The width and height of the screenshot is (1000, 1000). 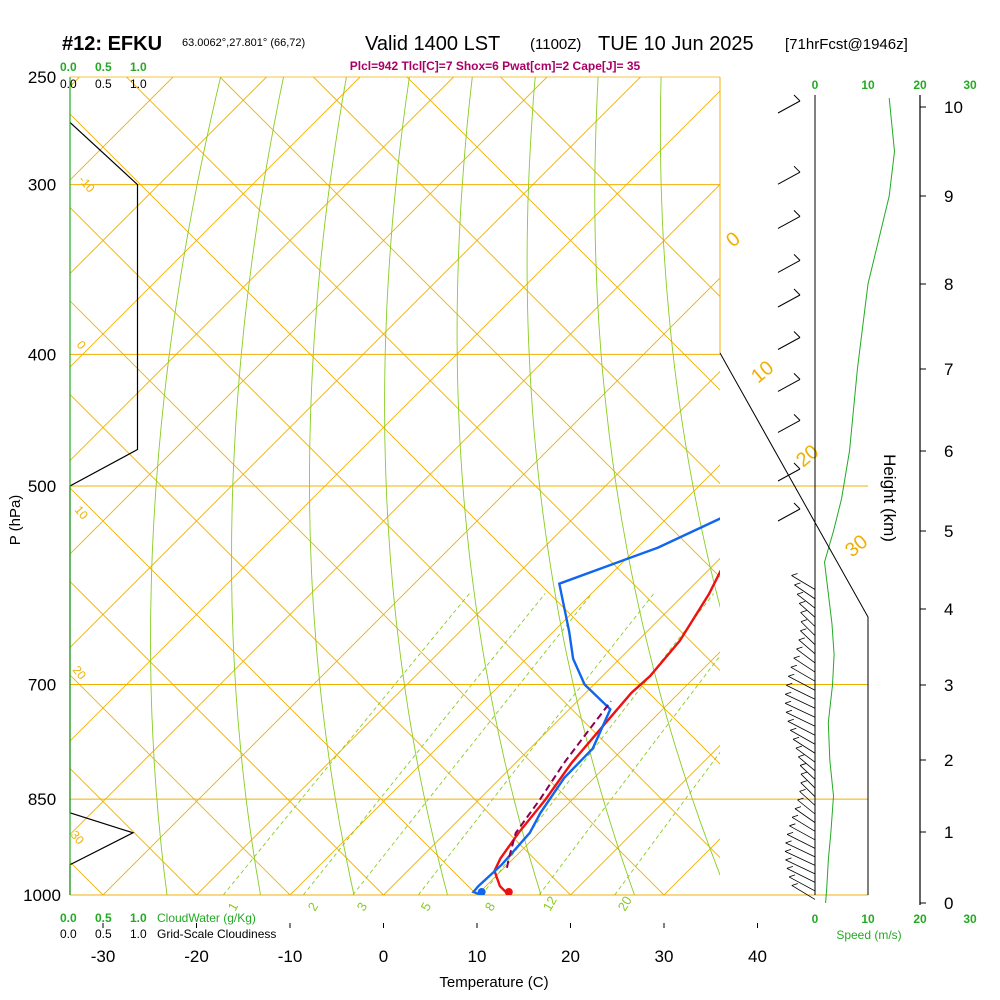 I want to click on temperature-tick-label: 30, so click(x=664, y=956).